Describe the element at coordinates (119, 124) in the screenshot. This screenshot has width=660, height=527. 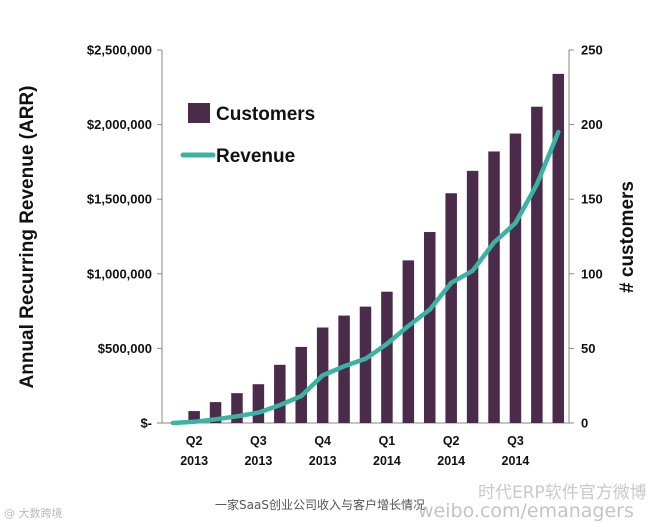
I see `left-tick-label: $2,000,000` at that location.